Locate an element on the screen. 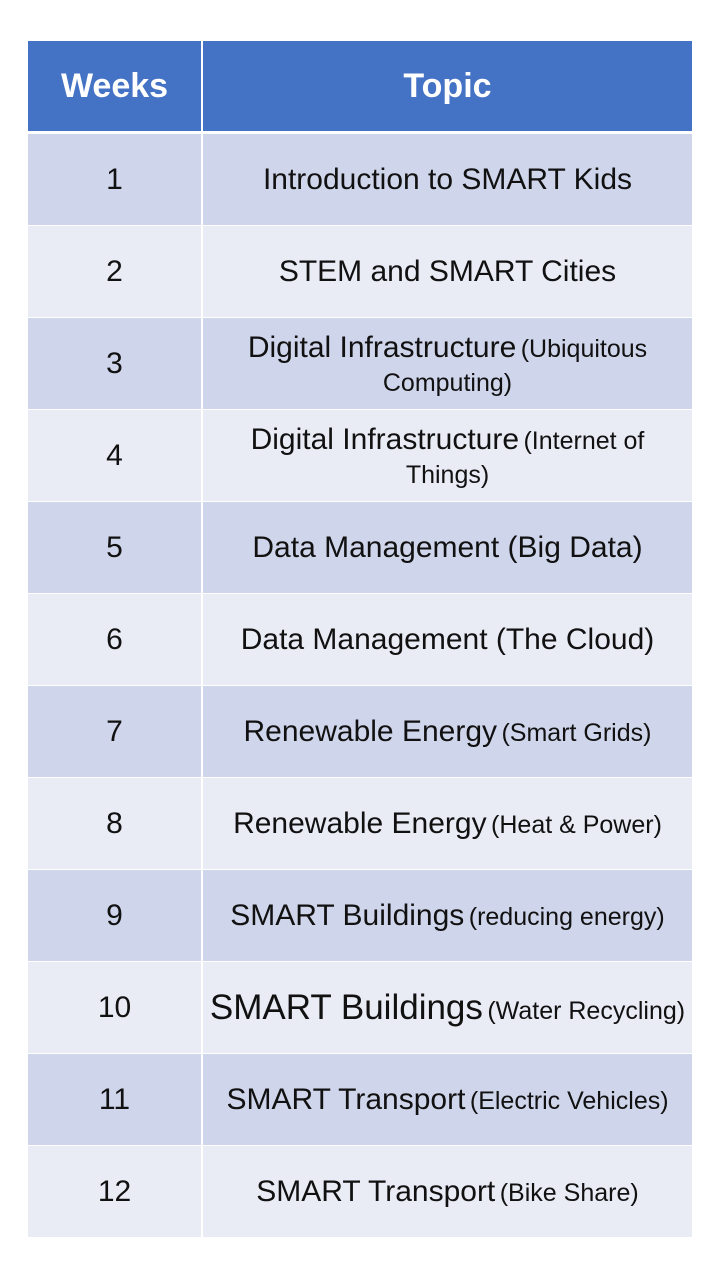  topic-title: Introduction to SMART Kids is located at coordinates (447, 179).